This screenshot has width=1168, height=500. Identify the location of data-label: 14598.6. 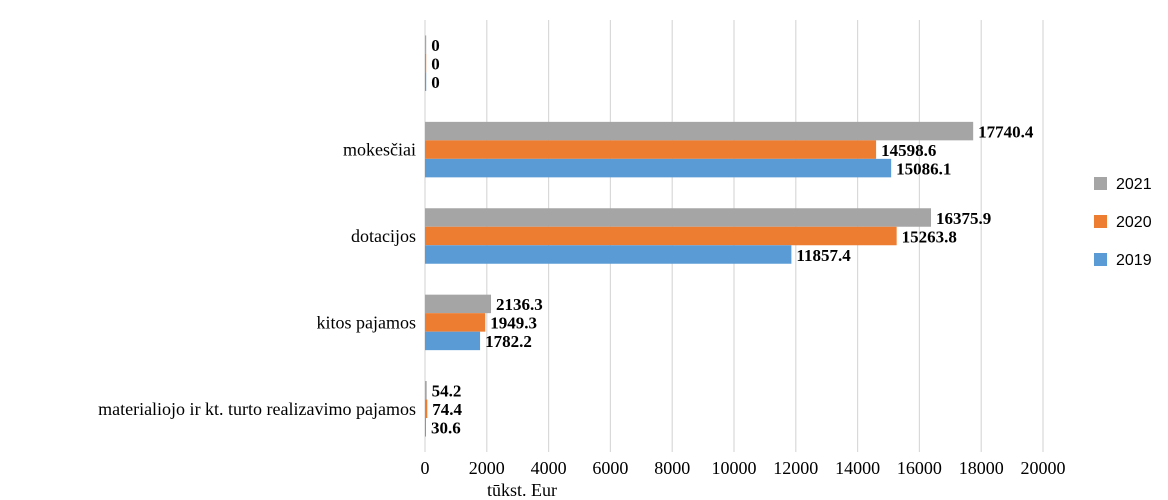
(908, 150).